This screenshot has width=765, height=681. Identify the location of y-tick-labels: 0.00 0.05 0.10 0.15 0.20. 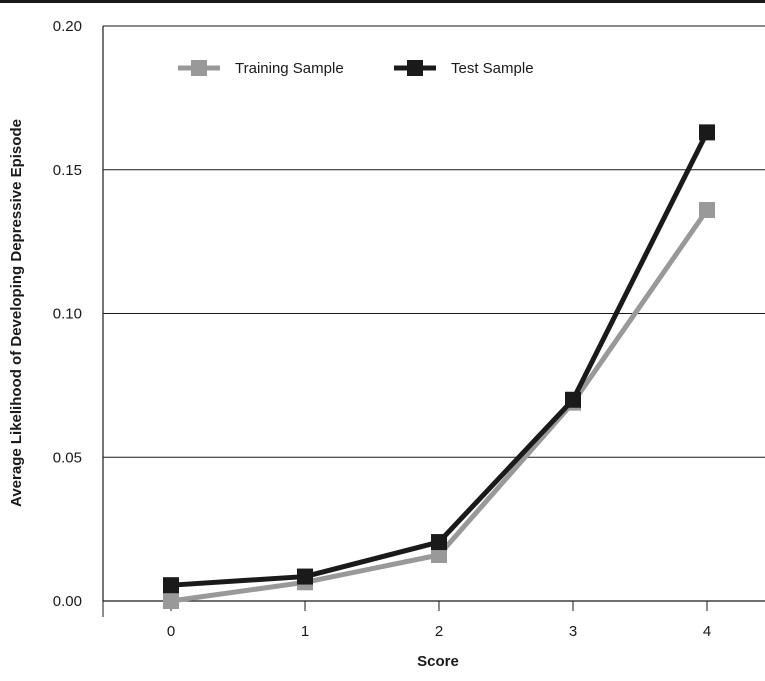
(67, 314).